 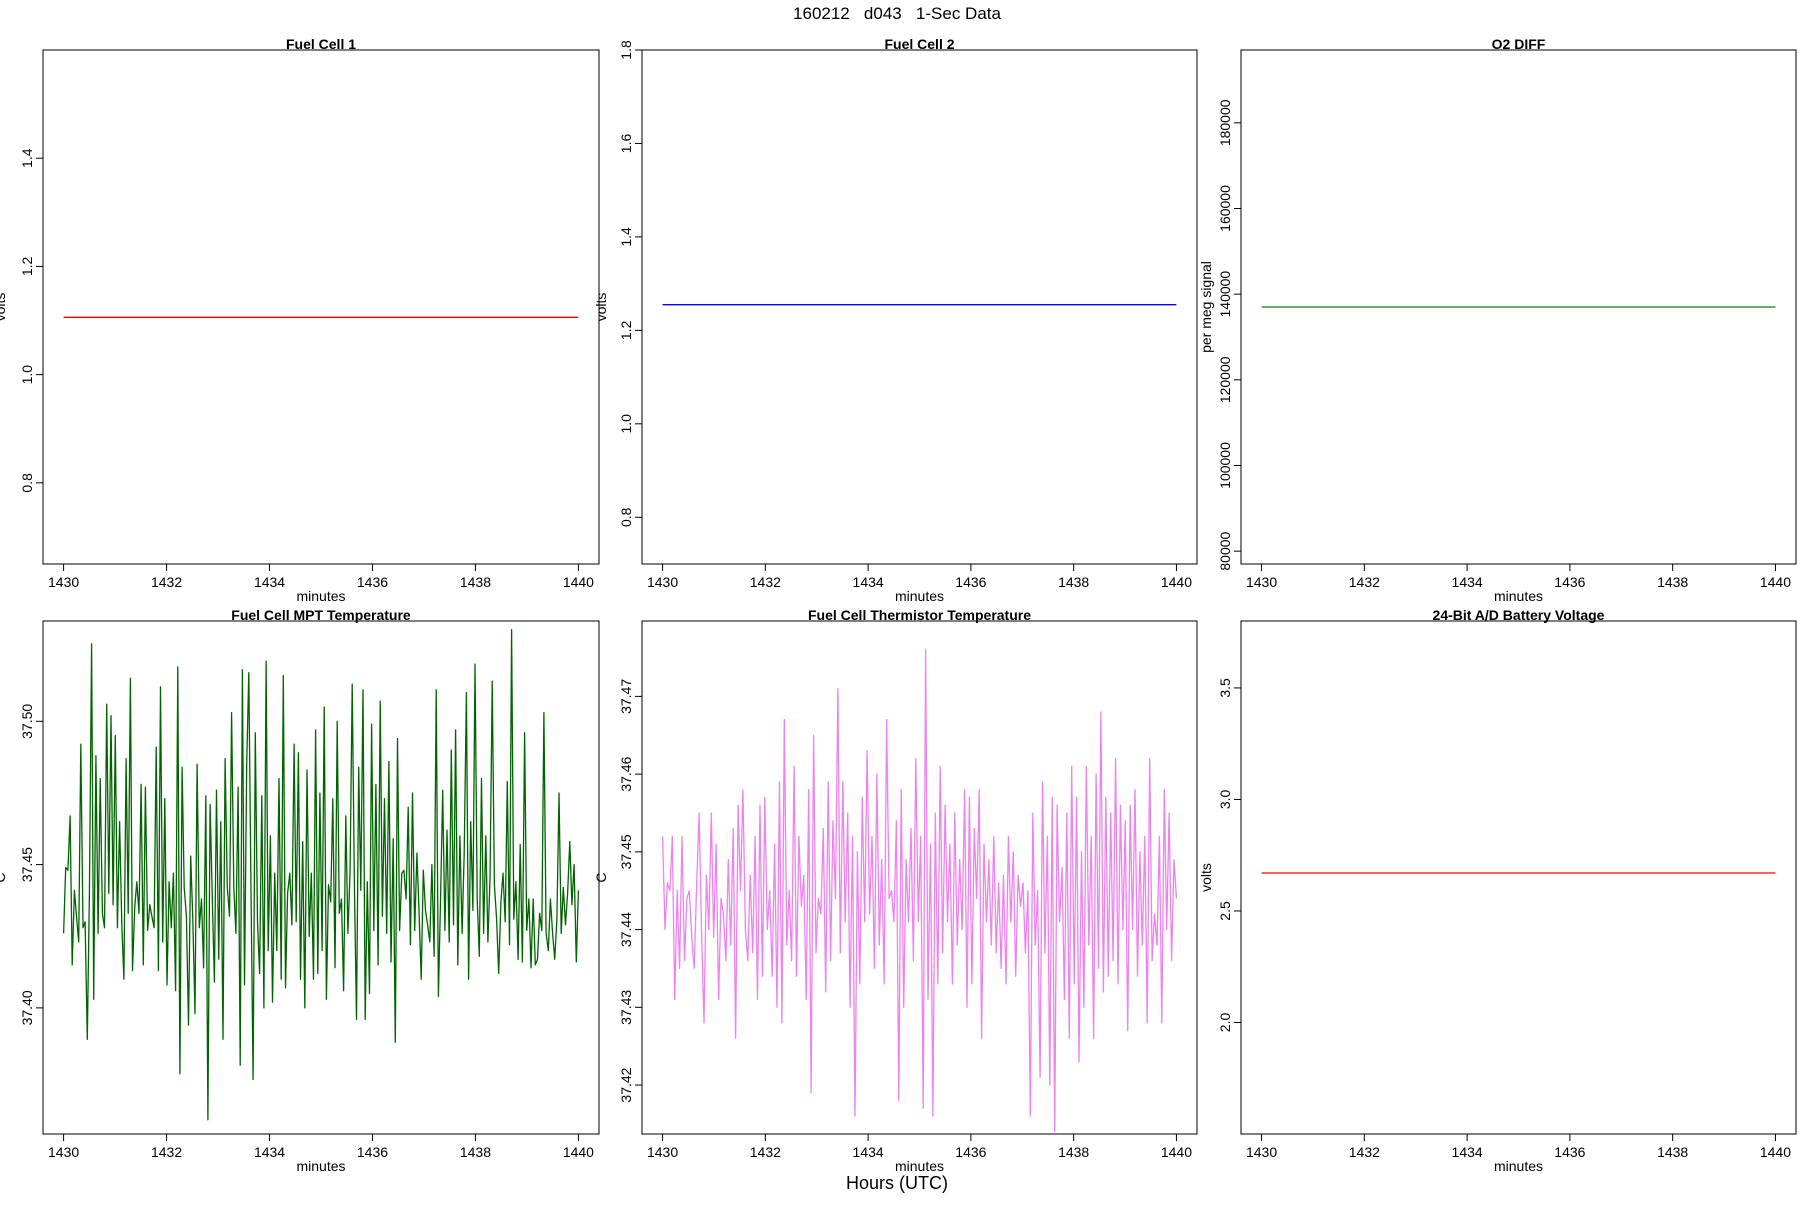 I want to click on y-tick-label: 100000, so click(x=1225, y=465).